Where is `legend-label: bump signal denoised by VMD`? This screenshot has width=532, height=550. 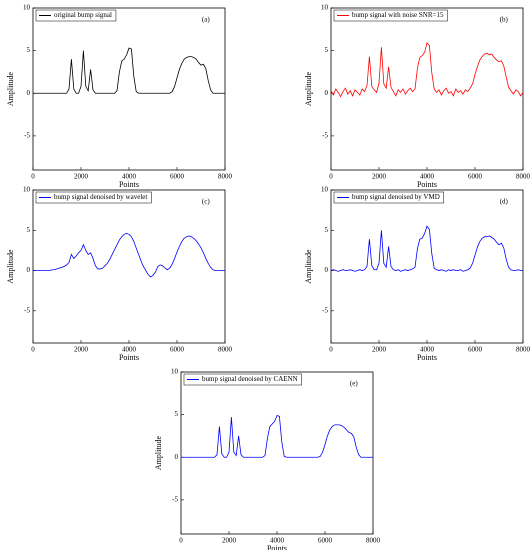 legend-label: bump signal denoised by VMD is located at coordinates (396, 197).